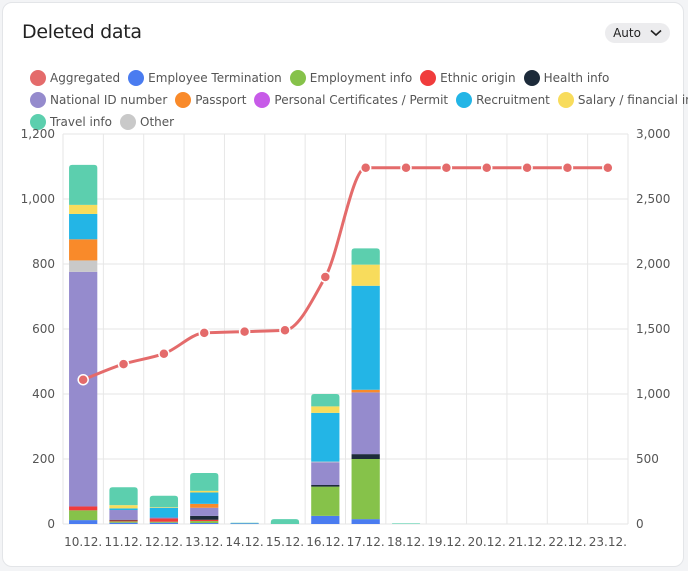 The image size is (688, 571). Describe the element at coordinates (83, 542) in the screenshot. I see `x-tick-label: 10.12.` at that location.